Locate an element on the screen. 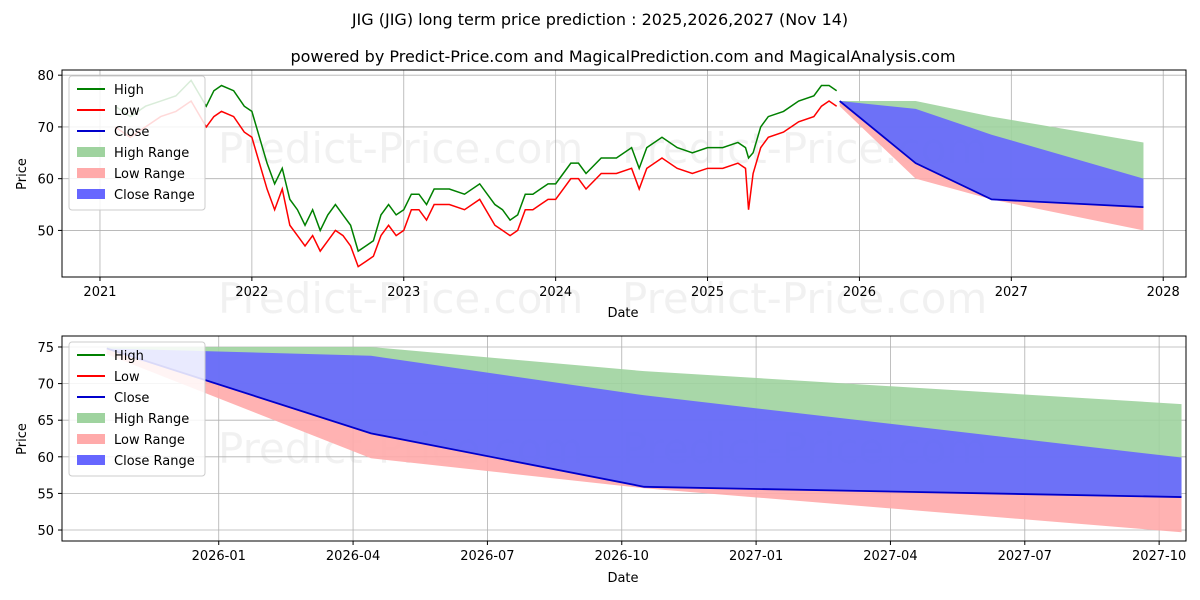  x-tick-label: 2025 is located at coordinates (707, 292).